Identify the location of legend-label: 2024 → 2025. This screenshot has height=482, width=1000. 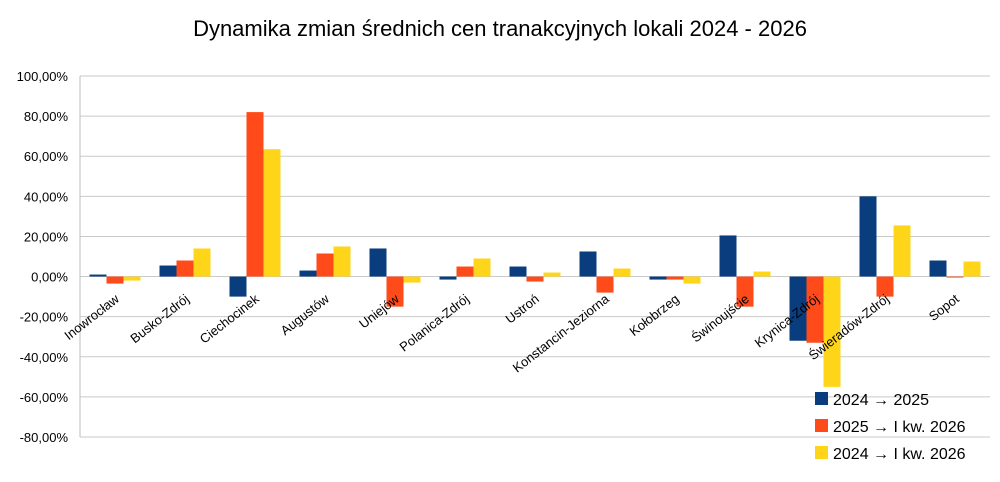
(881, 400).